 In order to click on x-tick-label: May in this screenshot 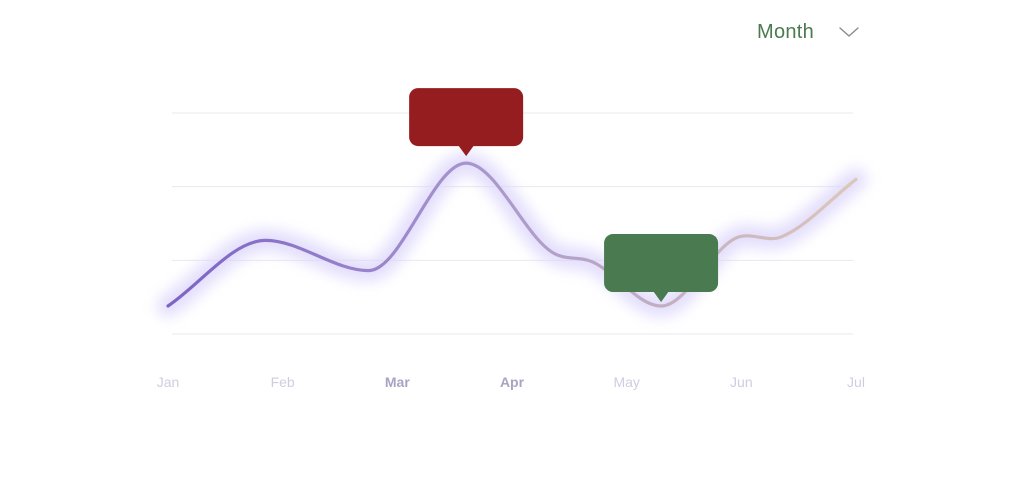, I will do `click(626, 382)`.